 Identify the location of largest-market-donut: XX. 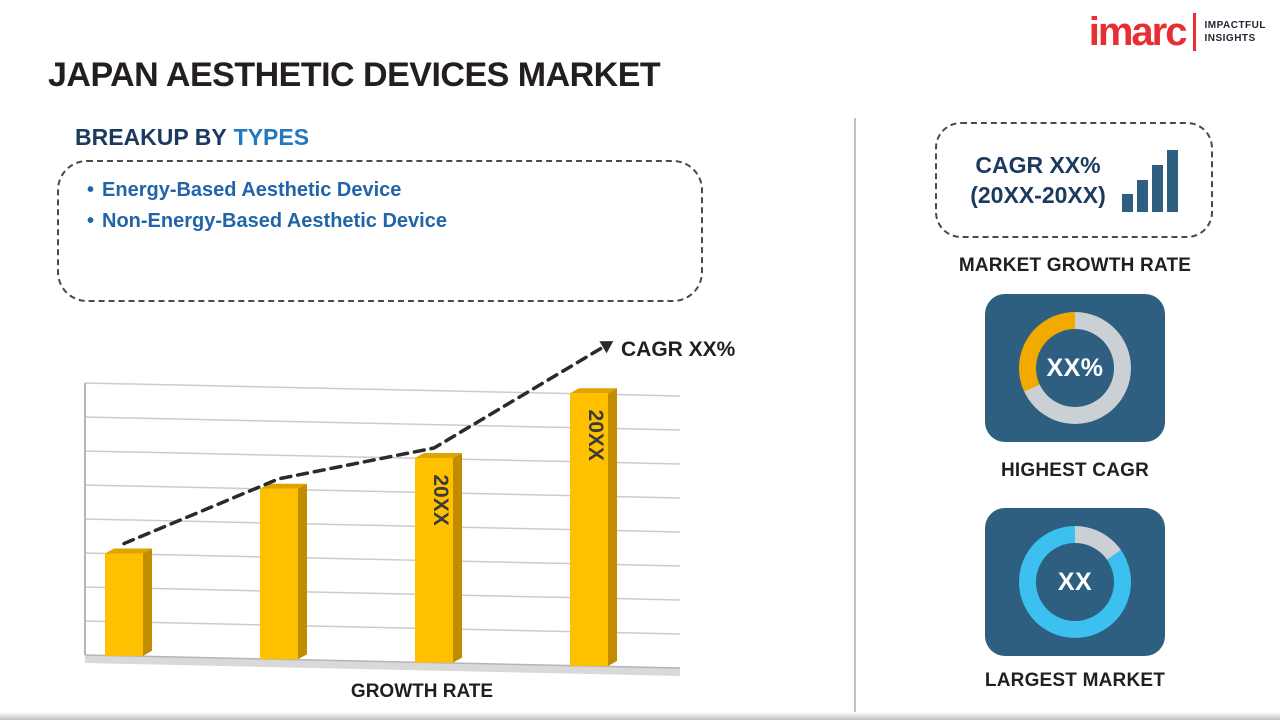
(1075, 582).